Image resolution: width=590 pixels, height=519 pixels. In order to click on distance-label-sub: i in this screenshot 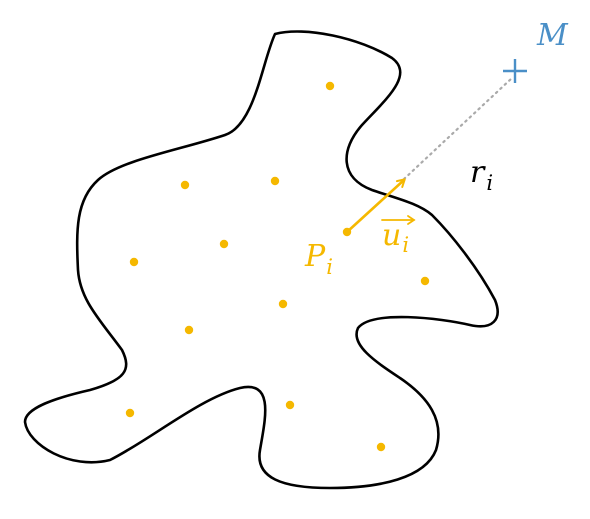, I will do `click(489, 183)`.